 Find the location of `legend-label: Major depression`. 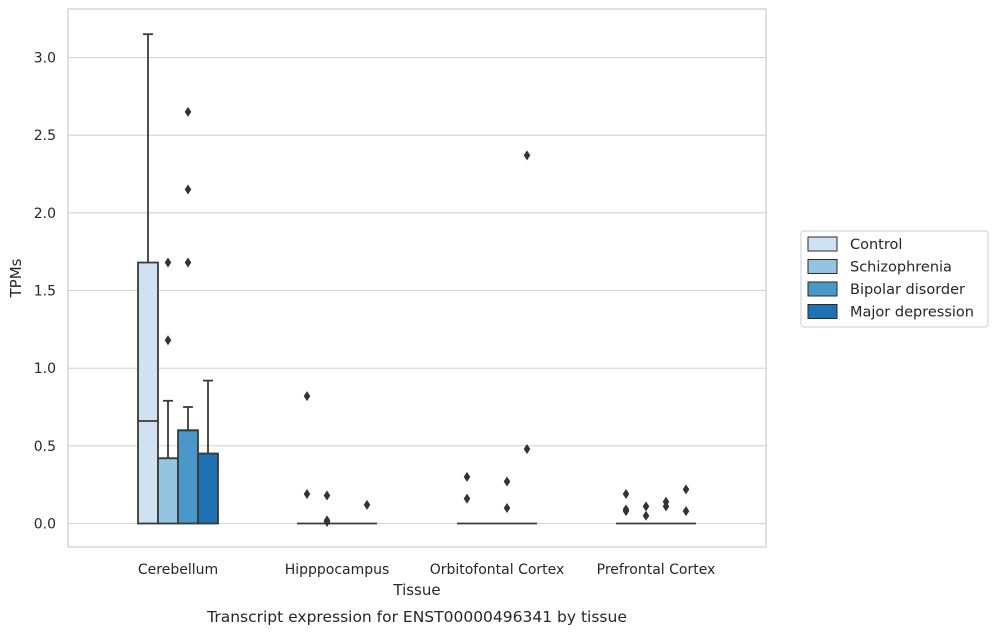

legend-label: Major depression is located at coordinates (912, 313).